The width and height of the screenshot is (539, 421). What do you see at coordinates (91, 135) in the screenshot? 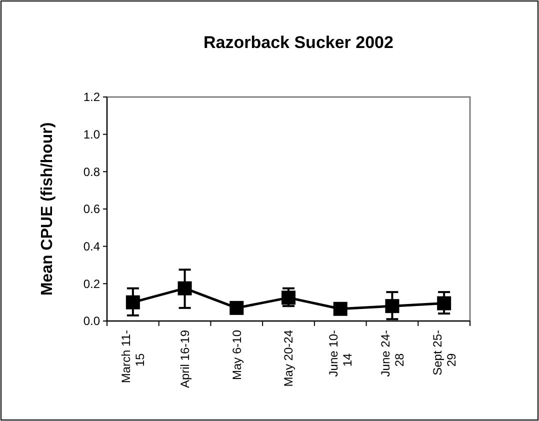
I see `y-tick-label: 1.0` at bounding box center [91, 135].